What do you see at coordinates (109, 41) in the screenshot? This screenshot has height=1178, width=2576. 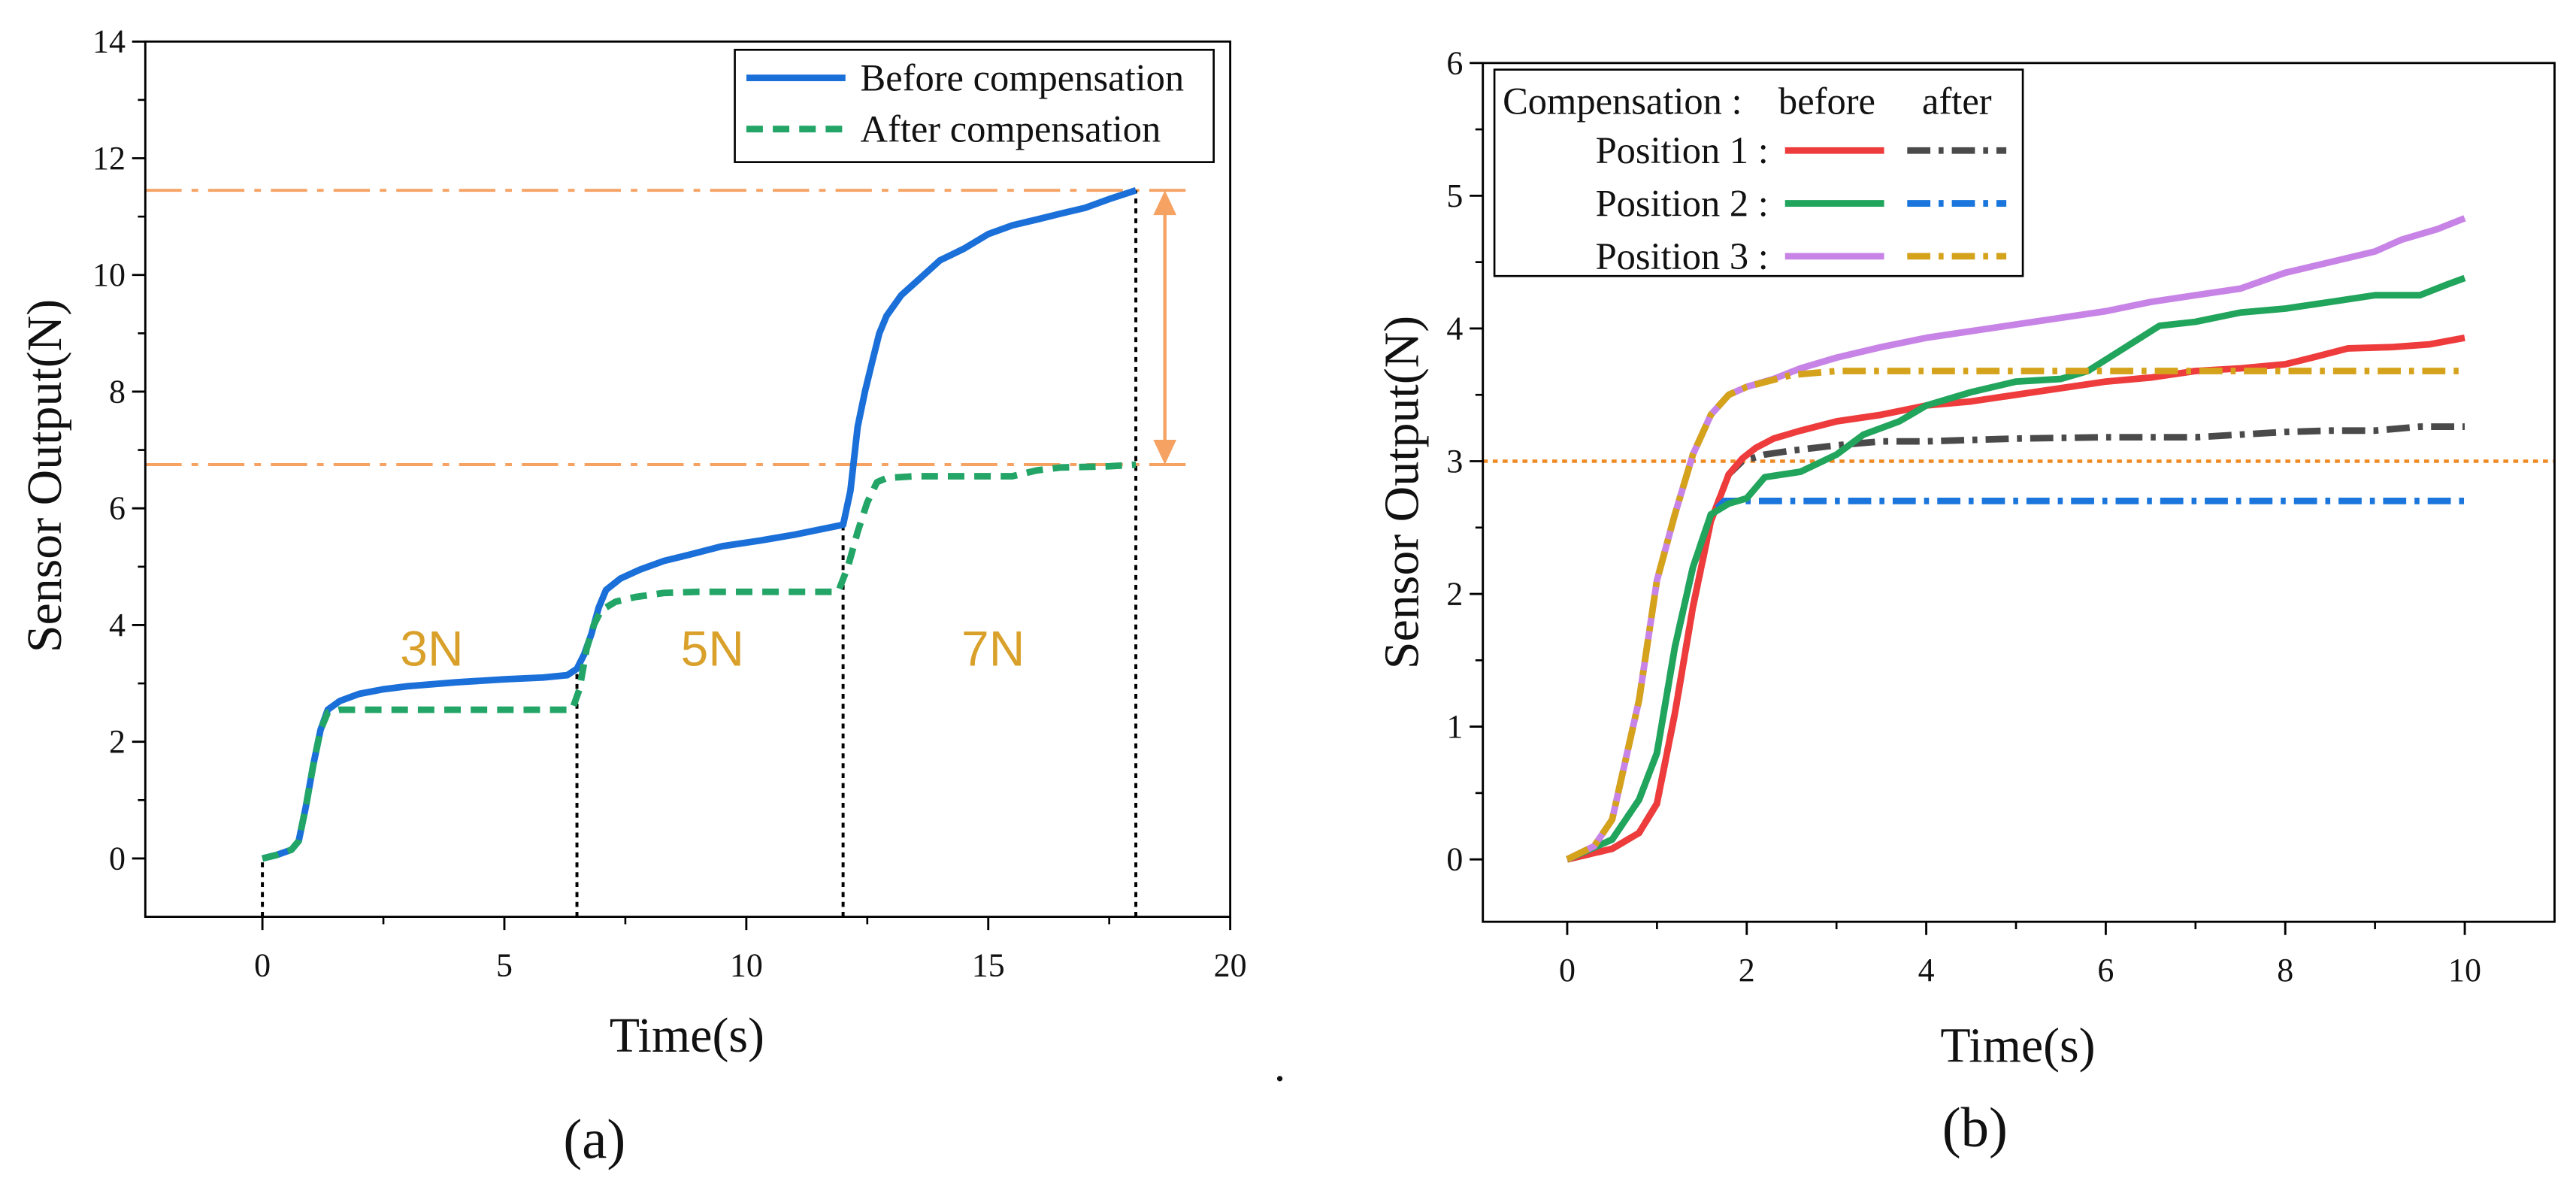 I see `y-tick-label: 14` at bounding box center [109, 41].